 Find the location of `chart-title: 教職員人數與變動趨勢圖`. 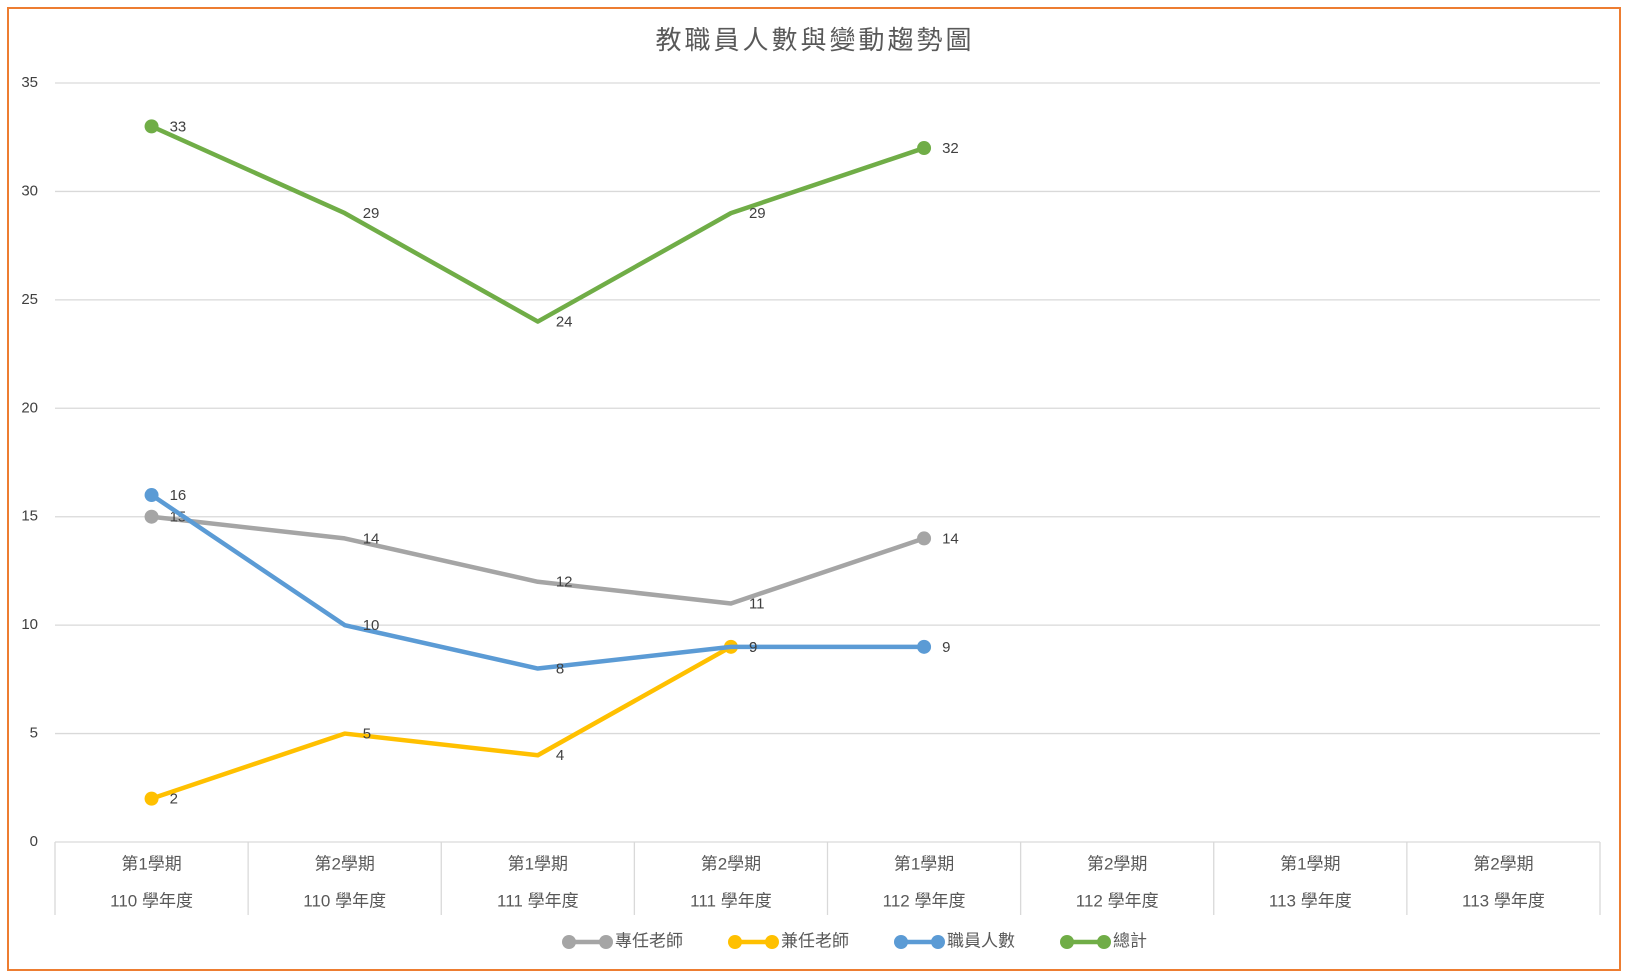

chart-title: 教職員人數與變動趨勢圖 is located at coordinates (814, 40).